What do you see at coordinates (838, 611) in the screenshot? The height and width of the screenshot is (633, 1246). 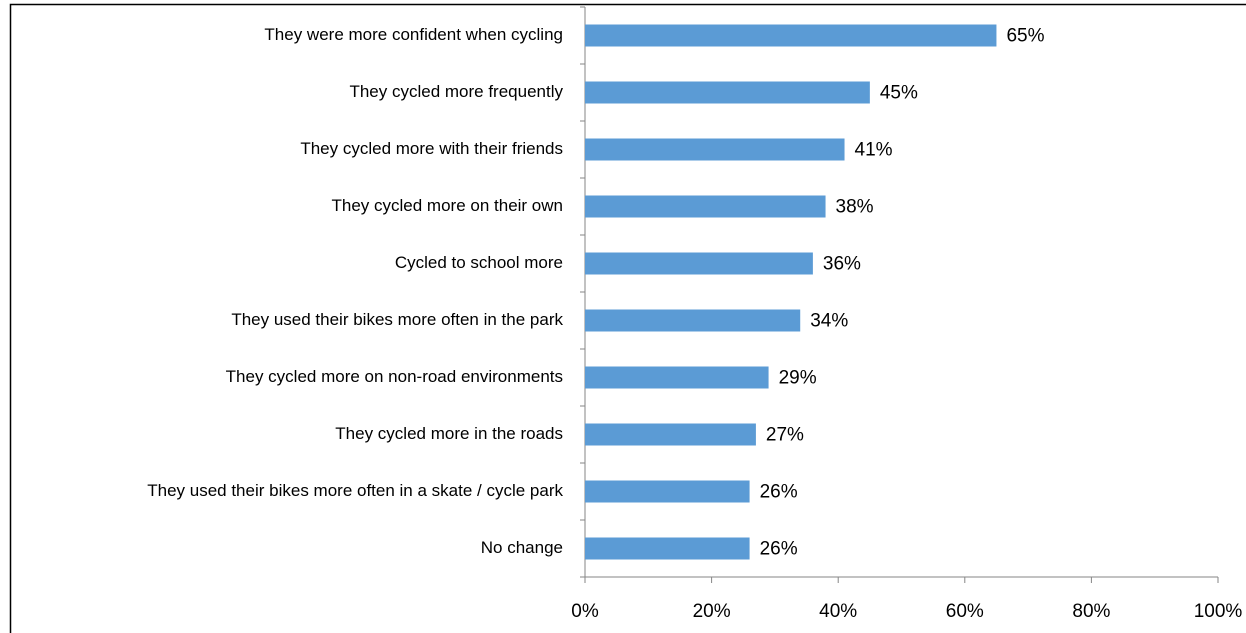 I see `x-tick-label: 40%` at bounding box center [838, 611].